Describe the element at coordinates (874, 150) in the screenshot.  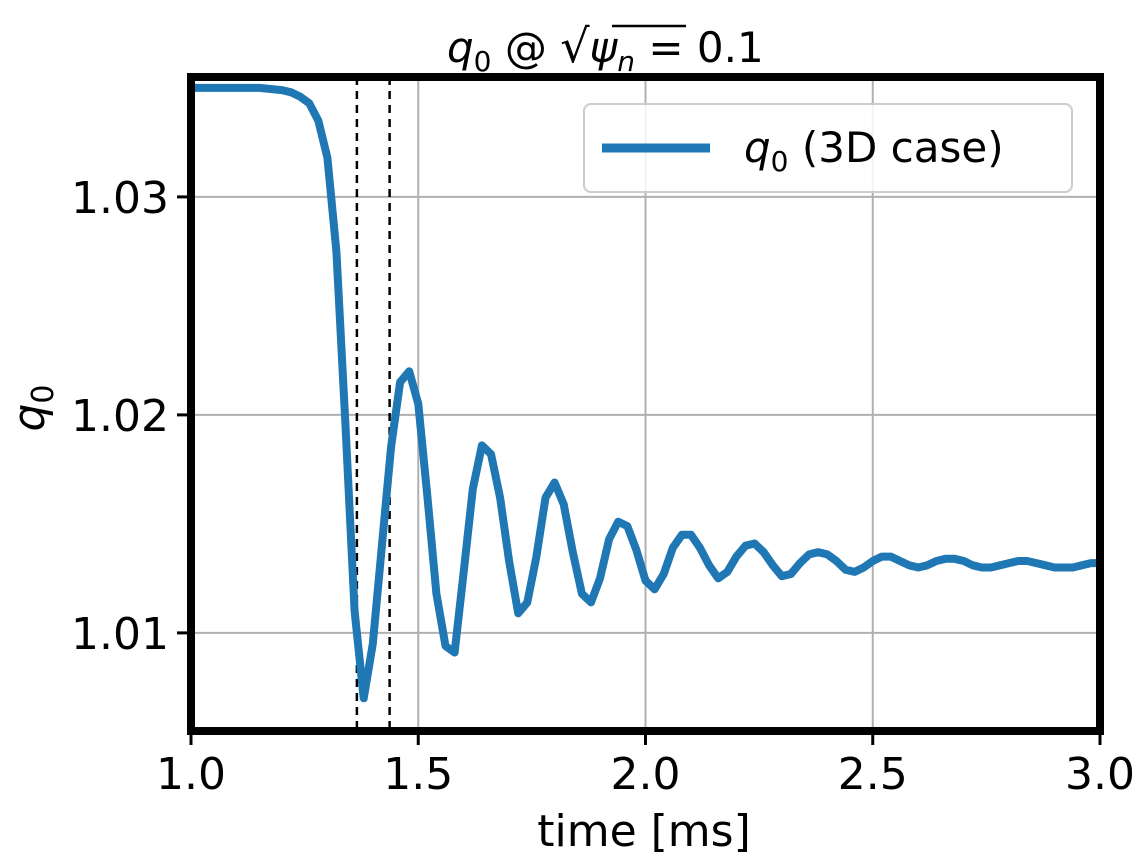
I see `legend-label: q0 (3D case)` at that location.